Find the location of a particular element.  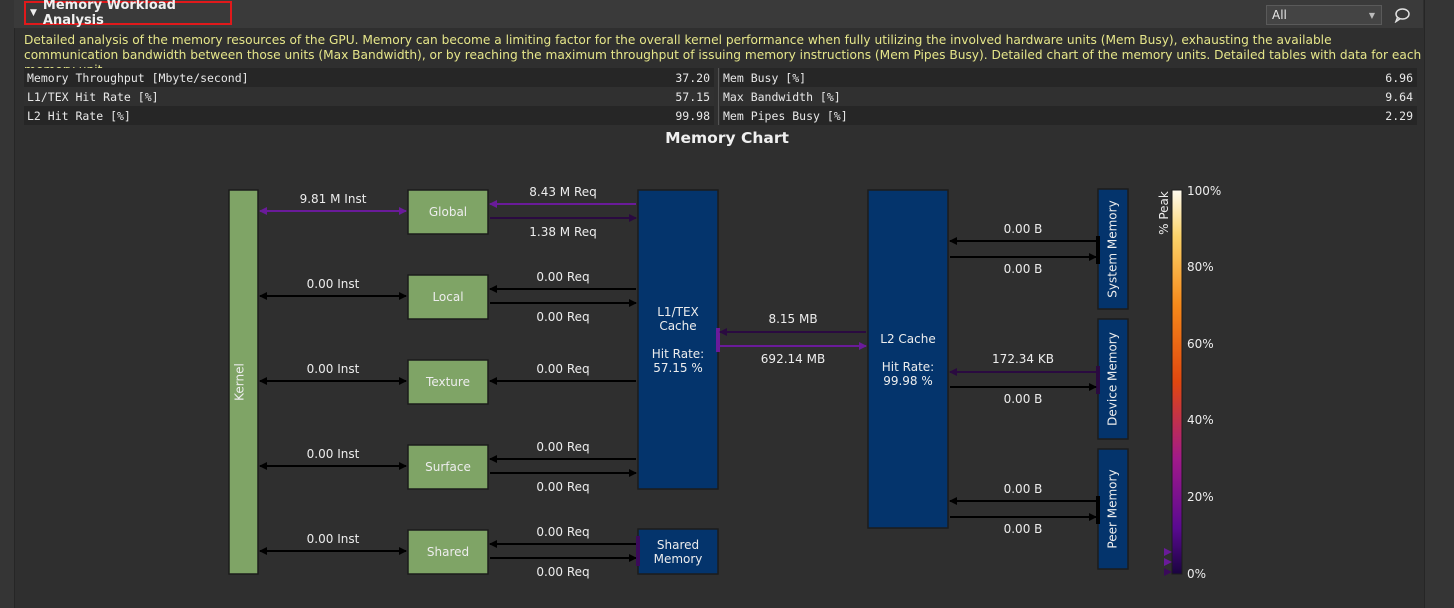

device-memory-label: Device Memory is located at coordinates (1113, 379).